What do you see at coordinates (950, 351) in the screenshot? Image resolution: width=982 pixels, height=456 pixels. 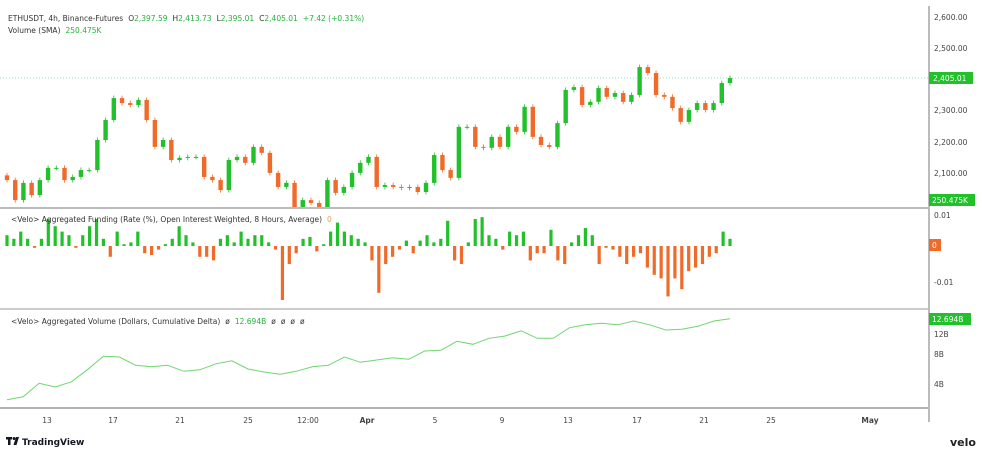 I see `delta-axis: 12B 8B 4B 12.694B` at bounding box center [950, 351].